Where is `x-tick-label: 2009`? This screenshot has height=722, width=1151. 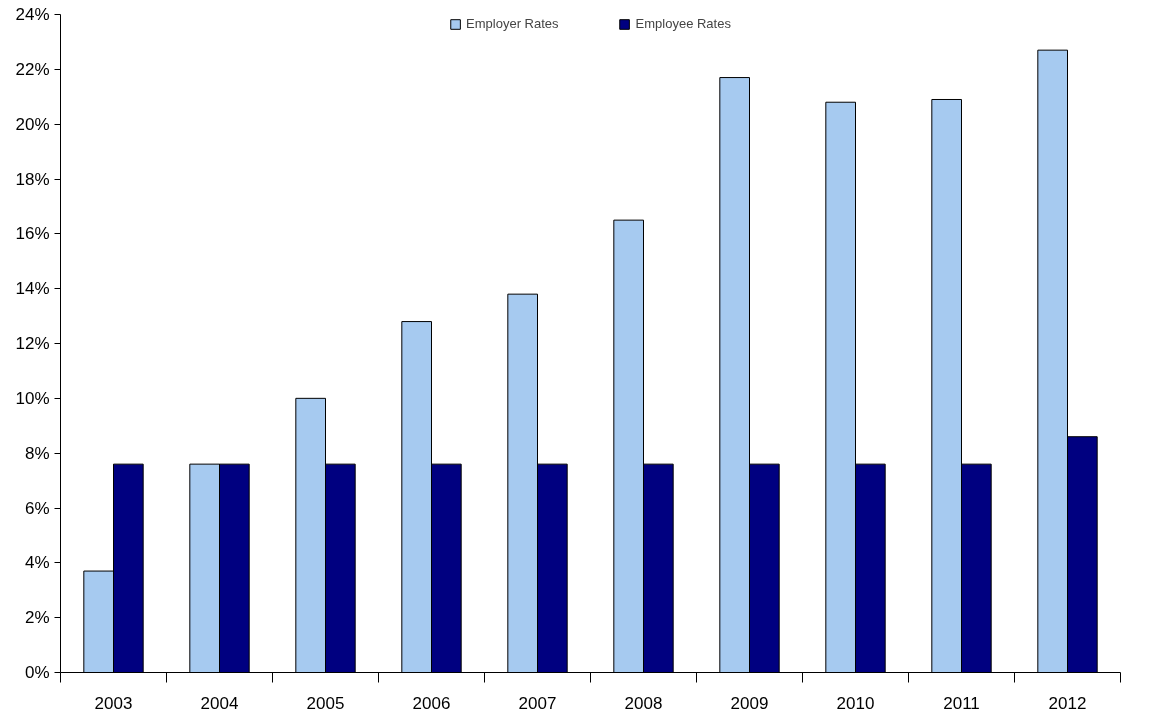 x-tick-label: 2009 is located at coordinates (749, 703).